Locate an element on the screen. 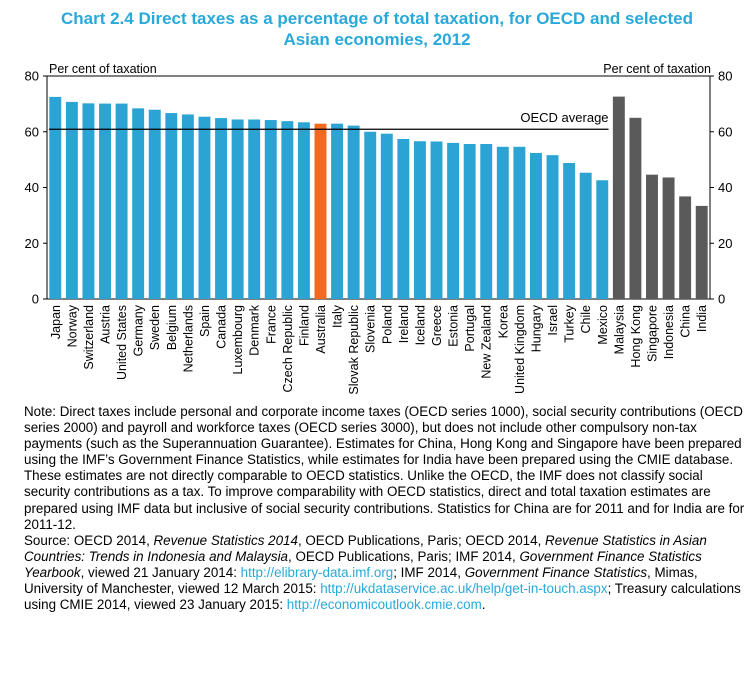 The height and width of the screenshot is (673, 754). x-tick-label: China is located at coordinates (686, 321).